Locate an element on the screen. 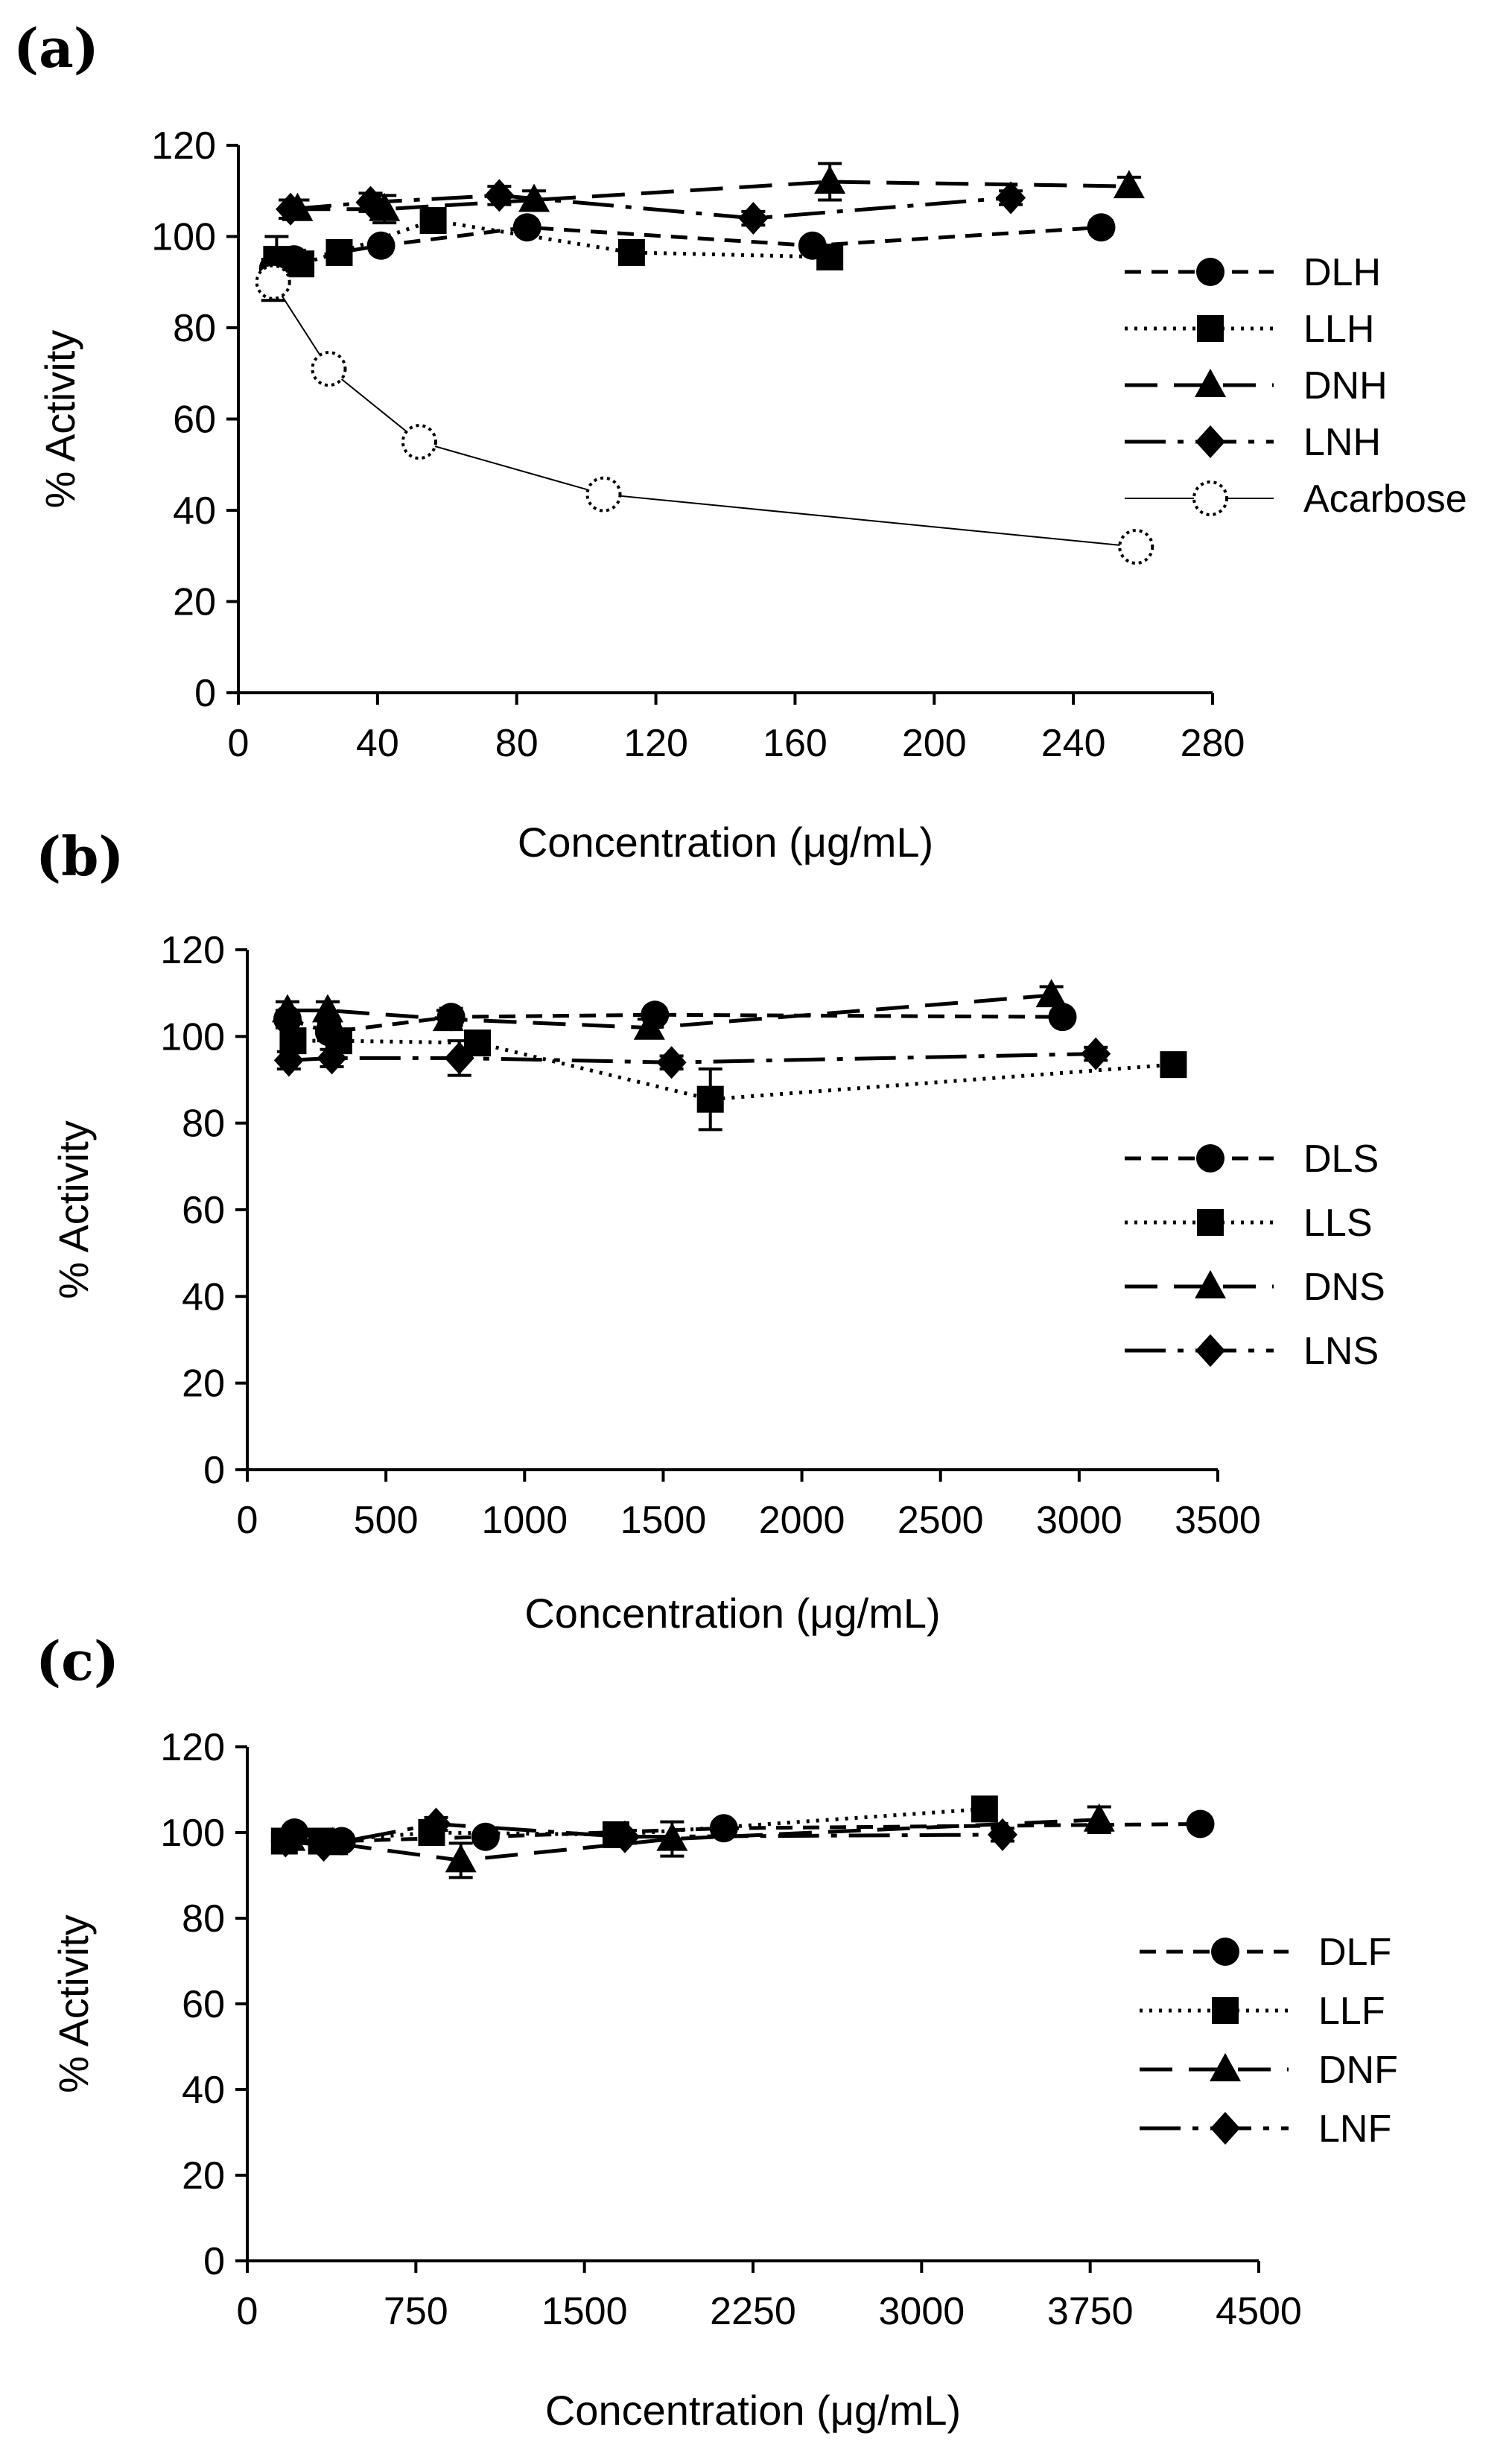 This screenshot has height=2462, width=1512. legend: DLH LLH DNH LNH Acarbose is located at coordinates (1296, 386).